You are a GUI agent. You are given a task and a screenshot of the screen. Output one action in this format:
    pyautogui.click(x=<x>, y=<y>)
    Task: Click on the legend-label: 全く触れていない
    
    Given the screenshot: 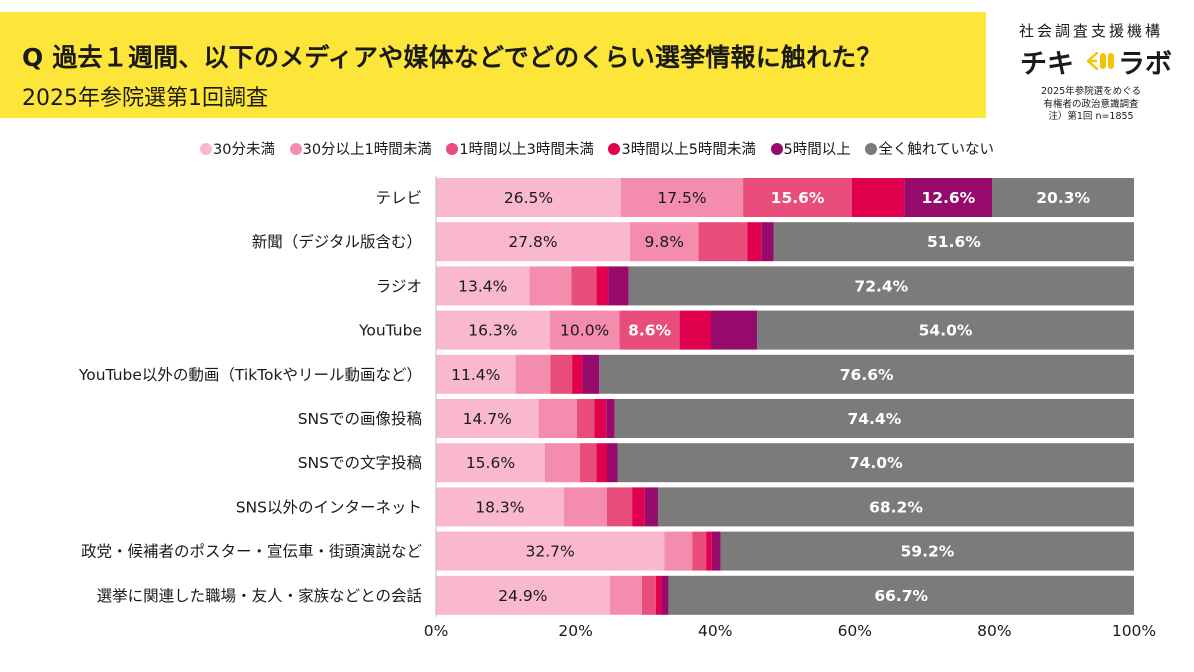 What is the action you would take?
    pyautogui.click(x=936, y=150)
    